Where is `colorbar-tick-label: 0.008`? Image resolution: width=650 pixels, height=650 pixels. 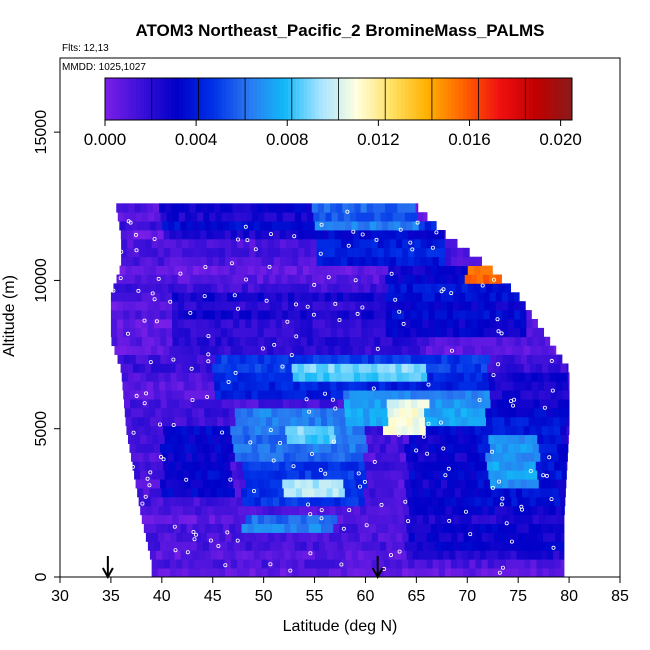
colorbar-tick-label: 0.008 is located at coordinates (287, 139).